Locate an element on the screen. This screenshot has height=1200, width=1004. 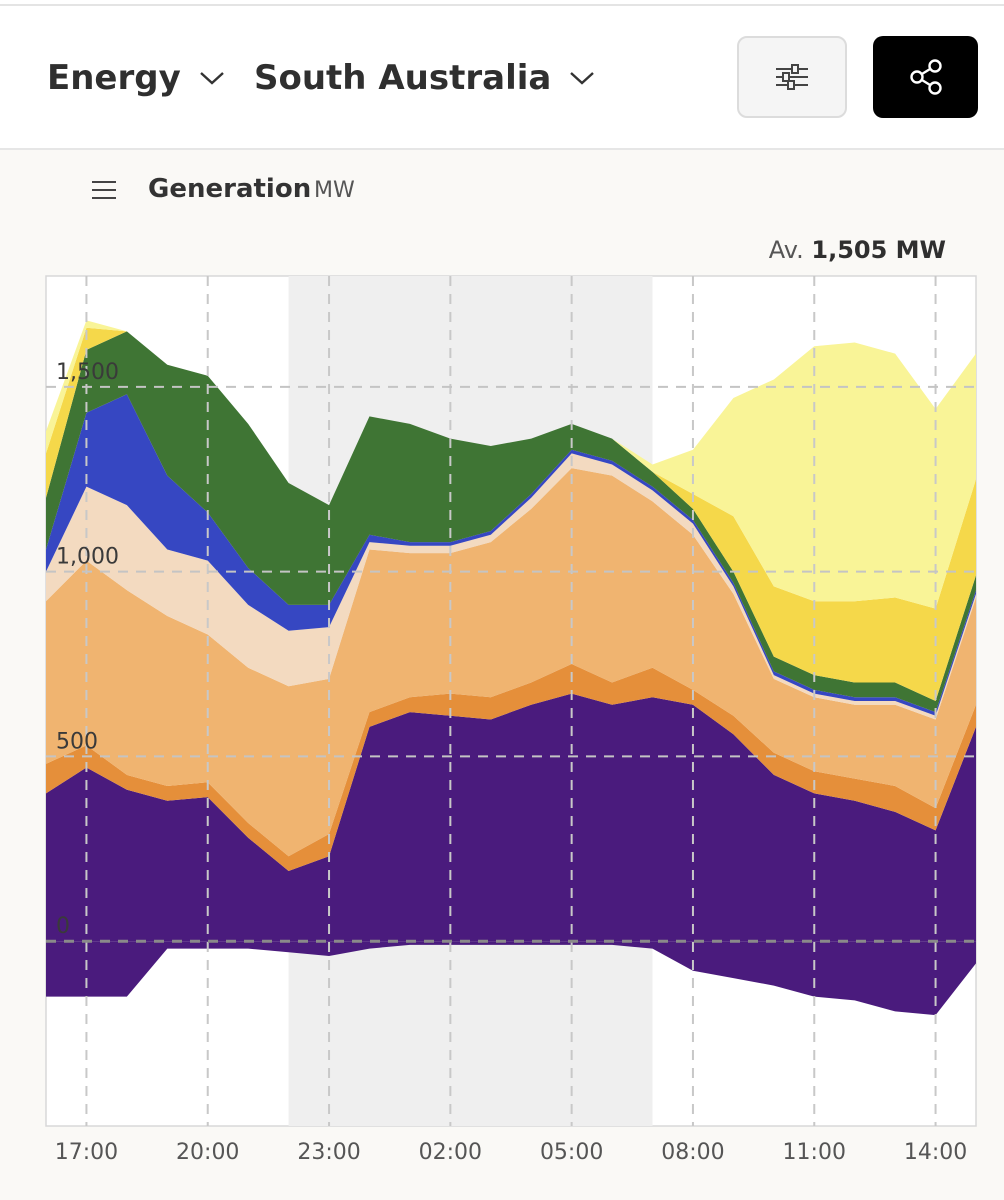
panel-unit: MW is located at coordinates (334, 190).